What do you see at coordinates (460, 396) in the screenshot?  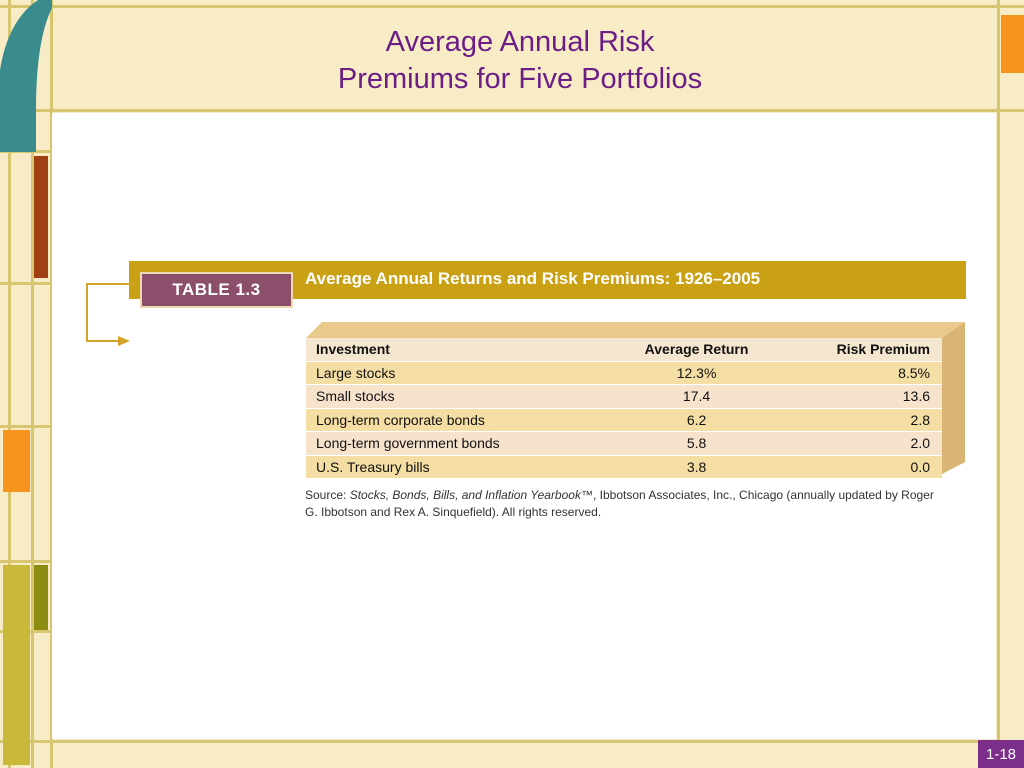 I see `cell-investment: Small stocks` at bounding box center [460, 396].